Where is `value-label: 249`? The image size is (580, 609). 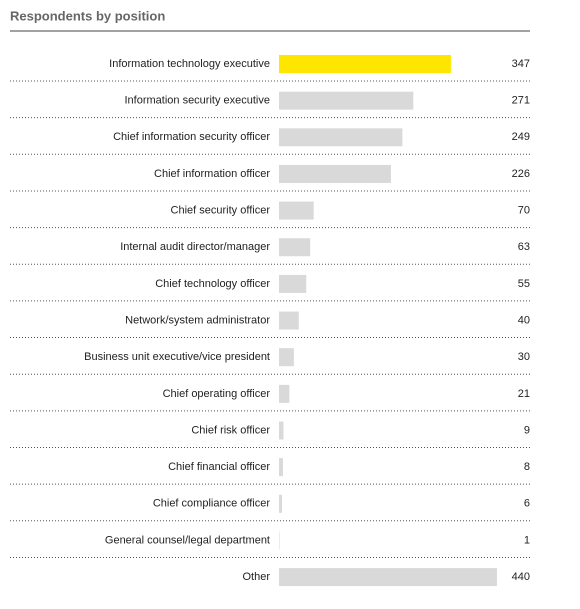
value-label: 249 is located at coordinates (521, 137).